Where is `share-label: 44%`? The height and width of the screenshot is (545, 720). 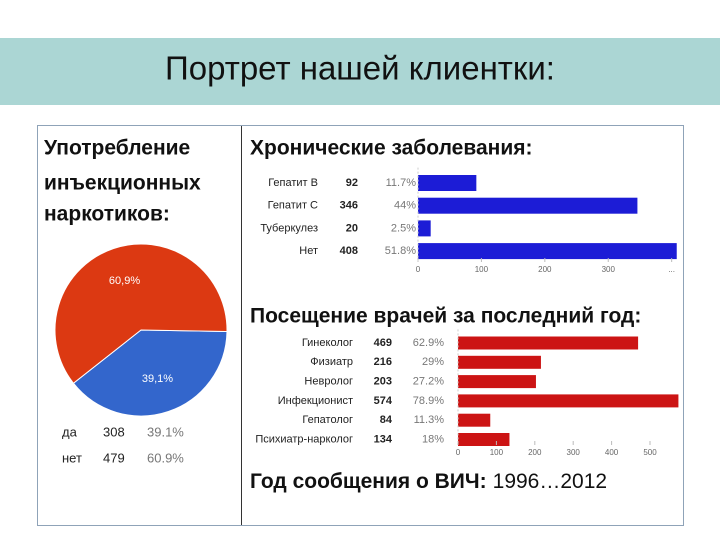 share-label: 44% is located at coordinates (405, 206).